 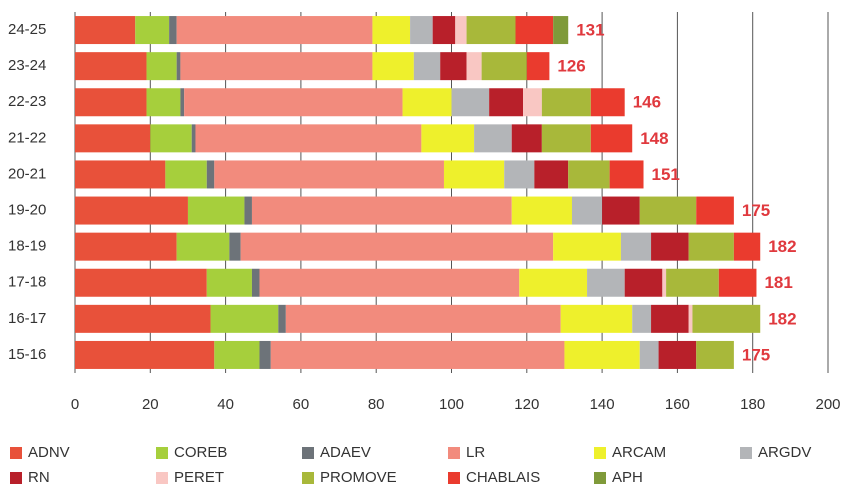 I want to click on y-tick-label: 15-16, so click(x=27, y=354).